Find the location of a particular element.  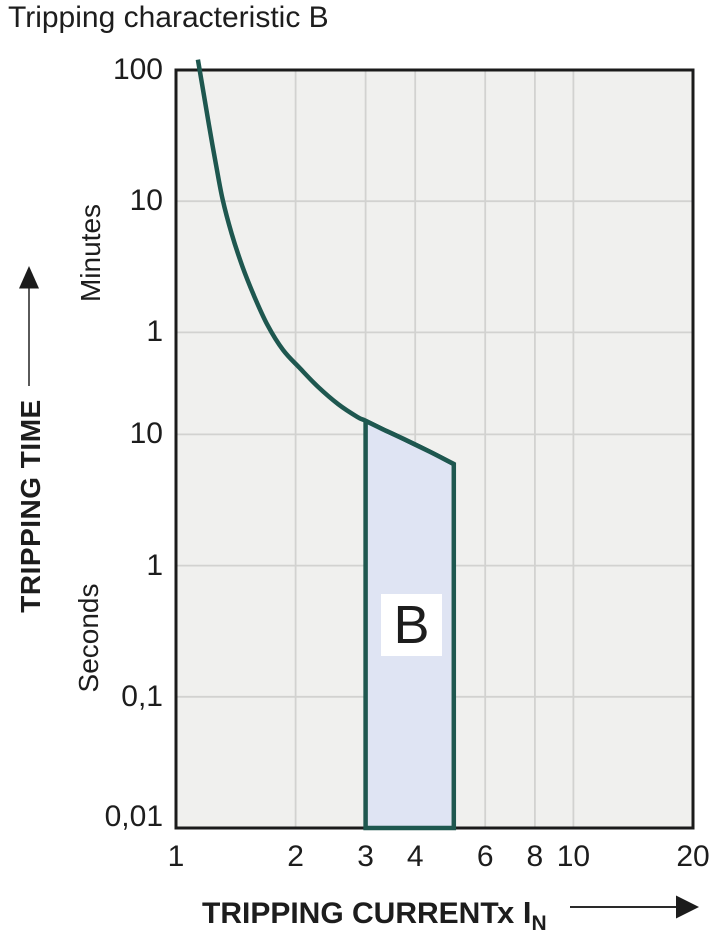

right-arrowhead-icon is located at coordinates (687, 907).